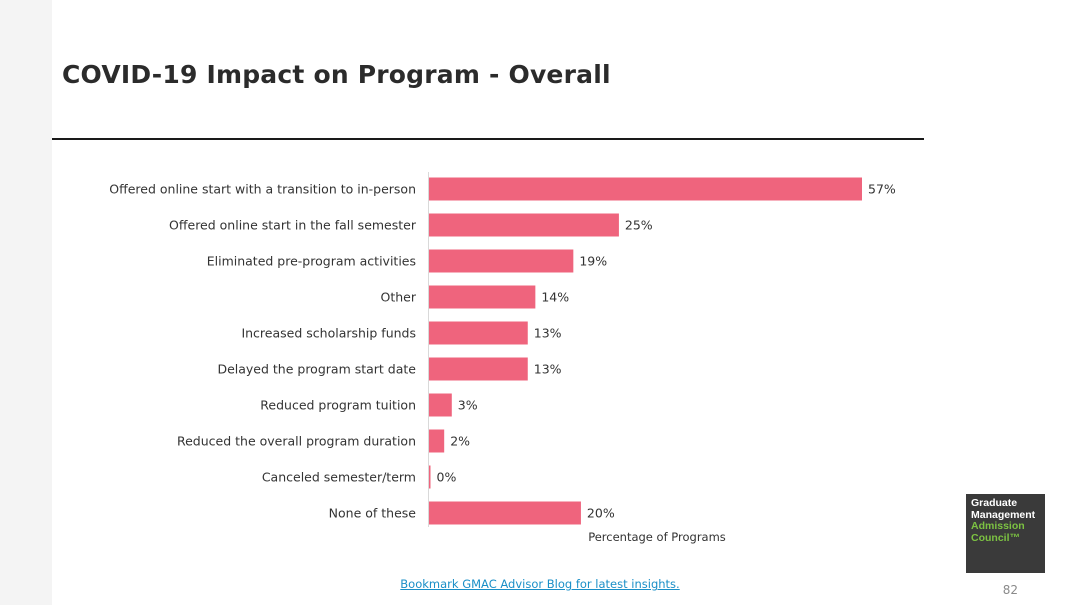 This screenshot has width=1080, height=605. What do you see at coordinates (995, 537) in the screenshot?
I see `logo-line-council: Council™` at bounding box center [995, 537].